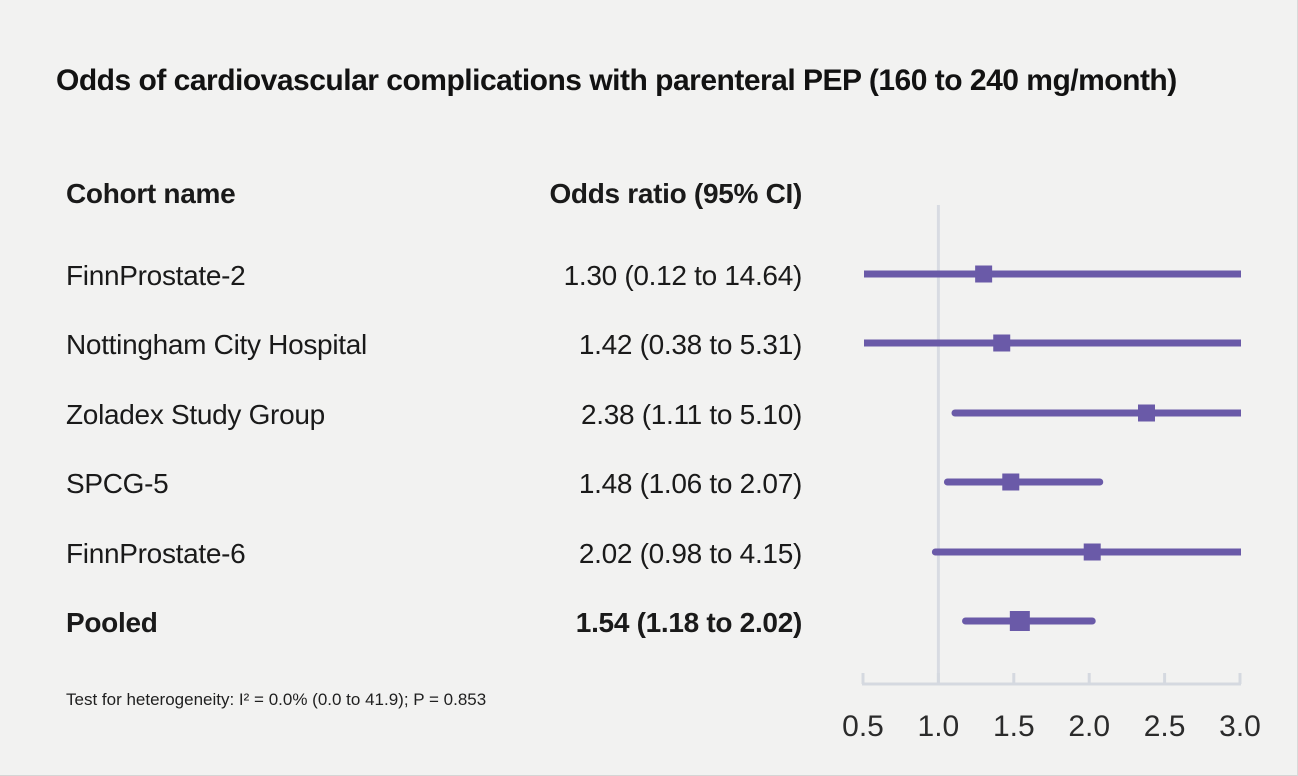 This screenshot has width=1298, height=776. Describe the element at coordinates (689, 622) in the screenshot. I see `odds-ratio-value: 1.54 (1.18 to 2.02)` at that location.